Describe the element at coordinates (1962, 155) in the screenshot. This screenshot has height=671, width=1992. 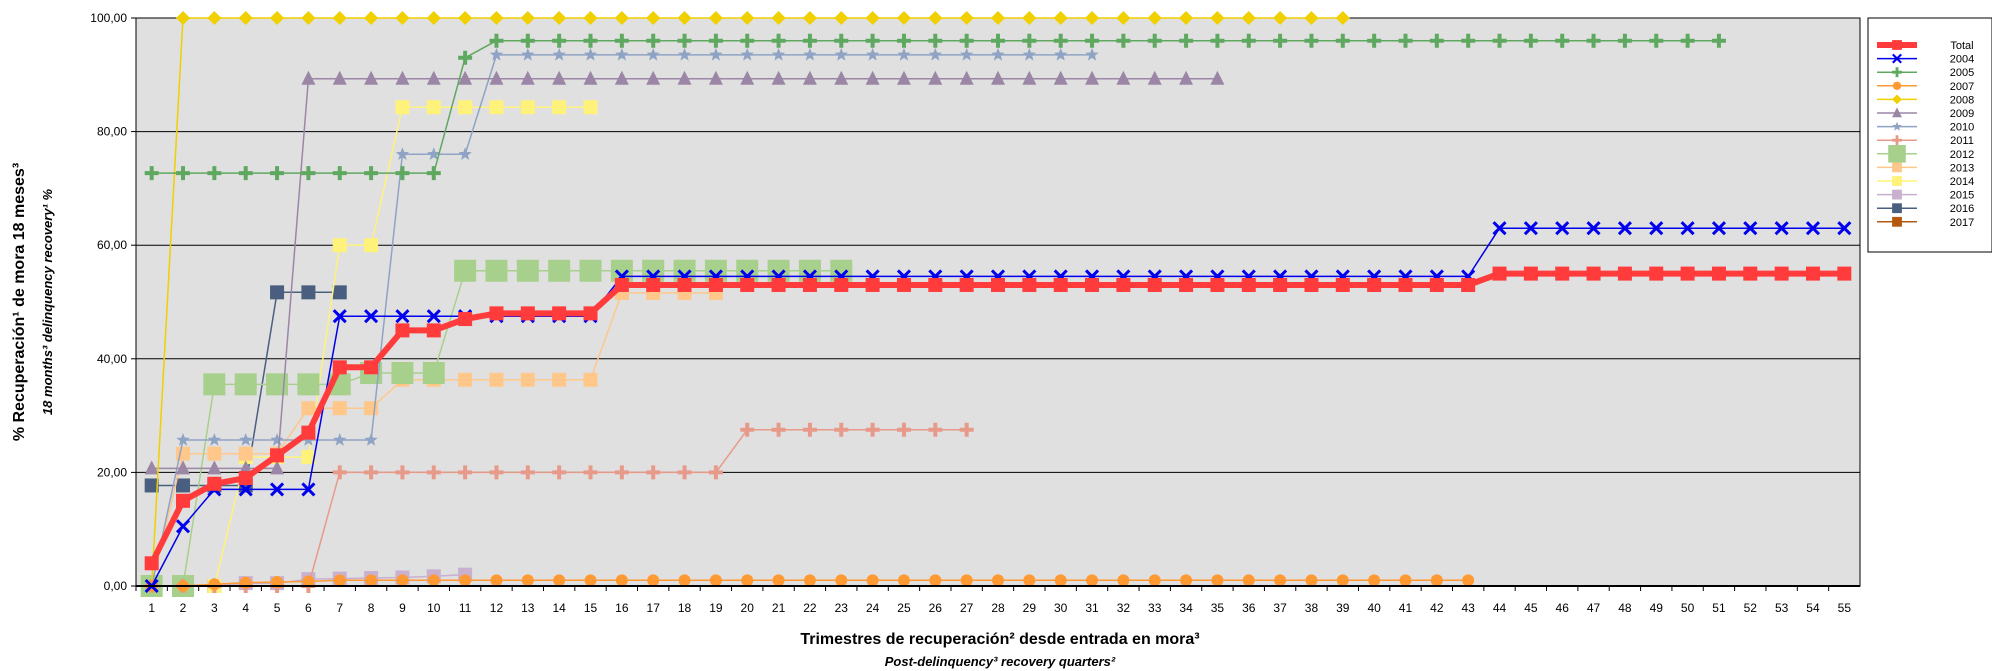
I see `legend-label: 2012` at that location.